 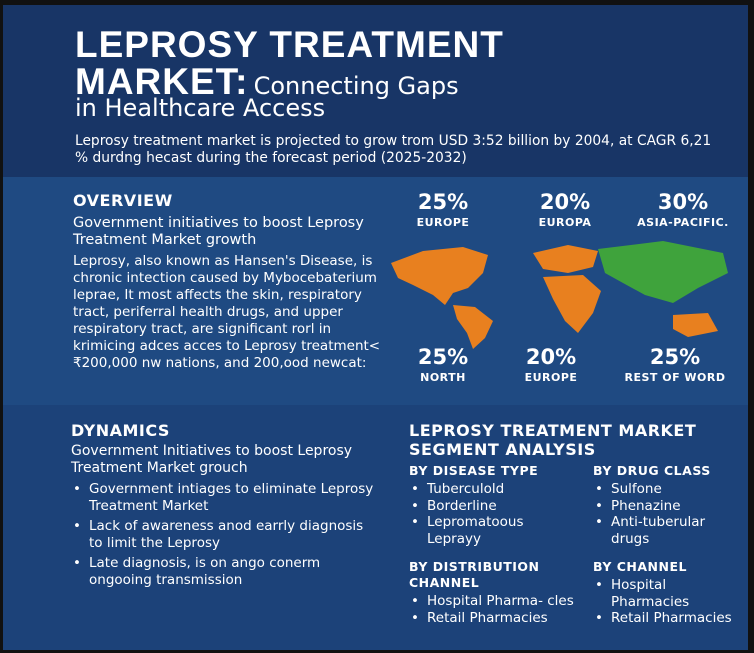 I want to click on segment-list: Hospital Pharma- clesRetail Pharmacies, so click(x=494, y=609).